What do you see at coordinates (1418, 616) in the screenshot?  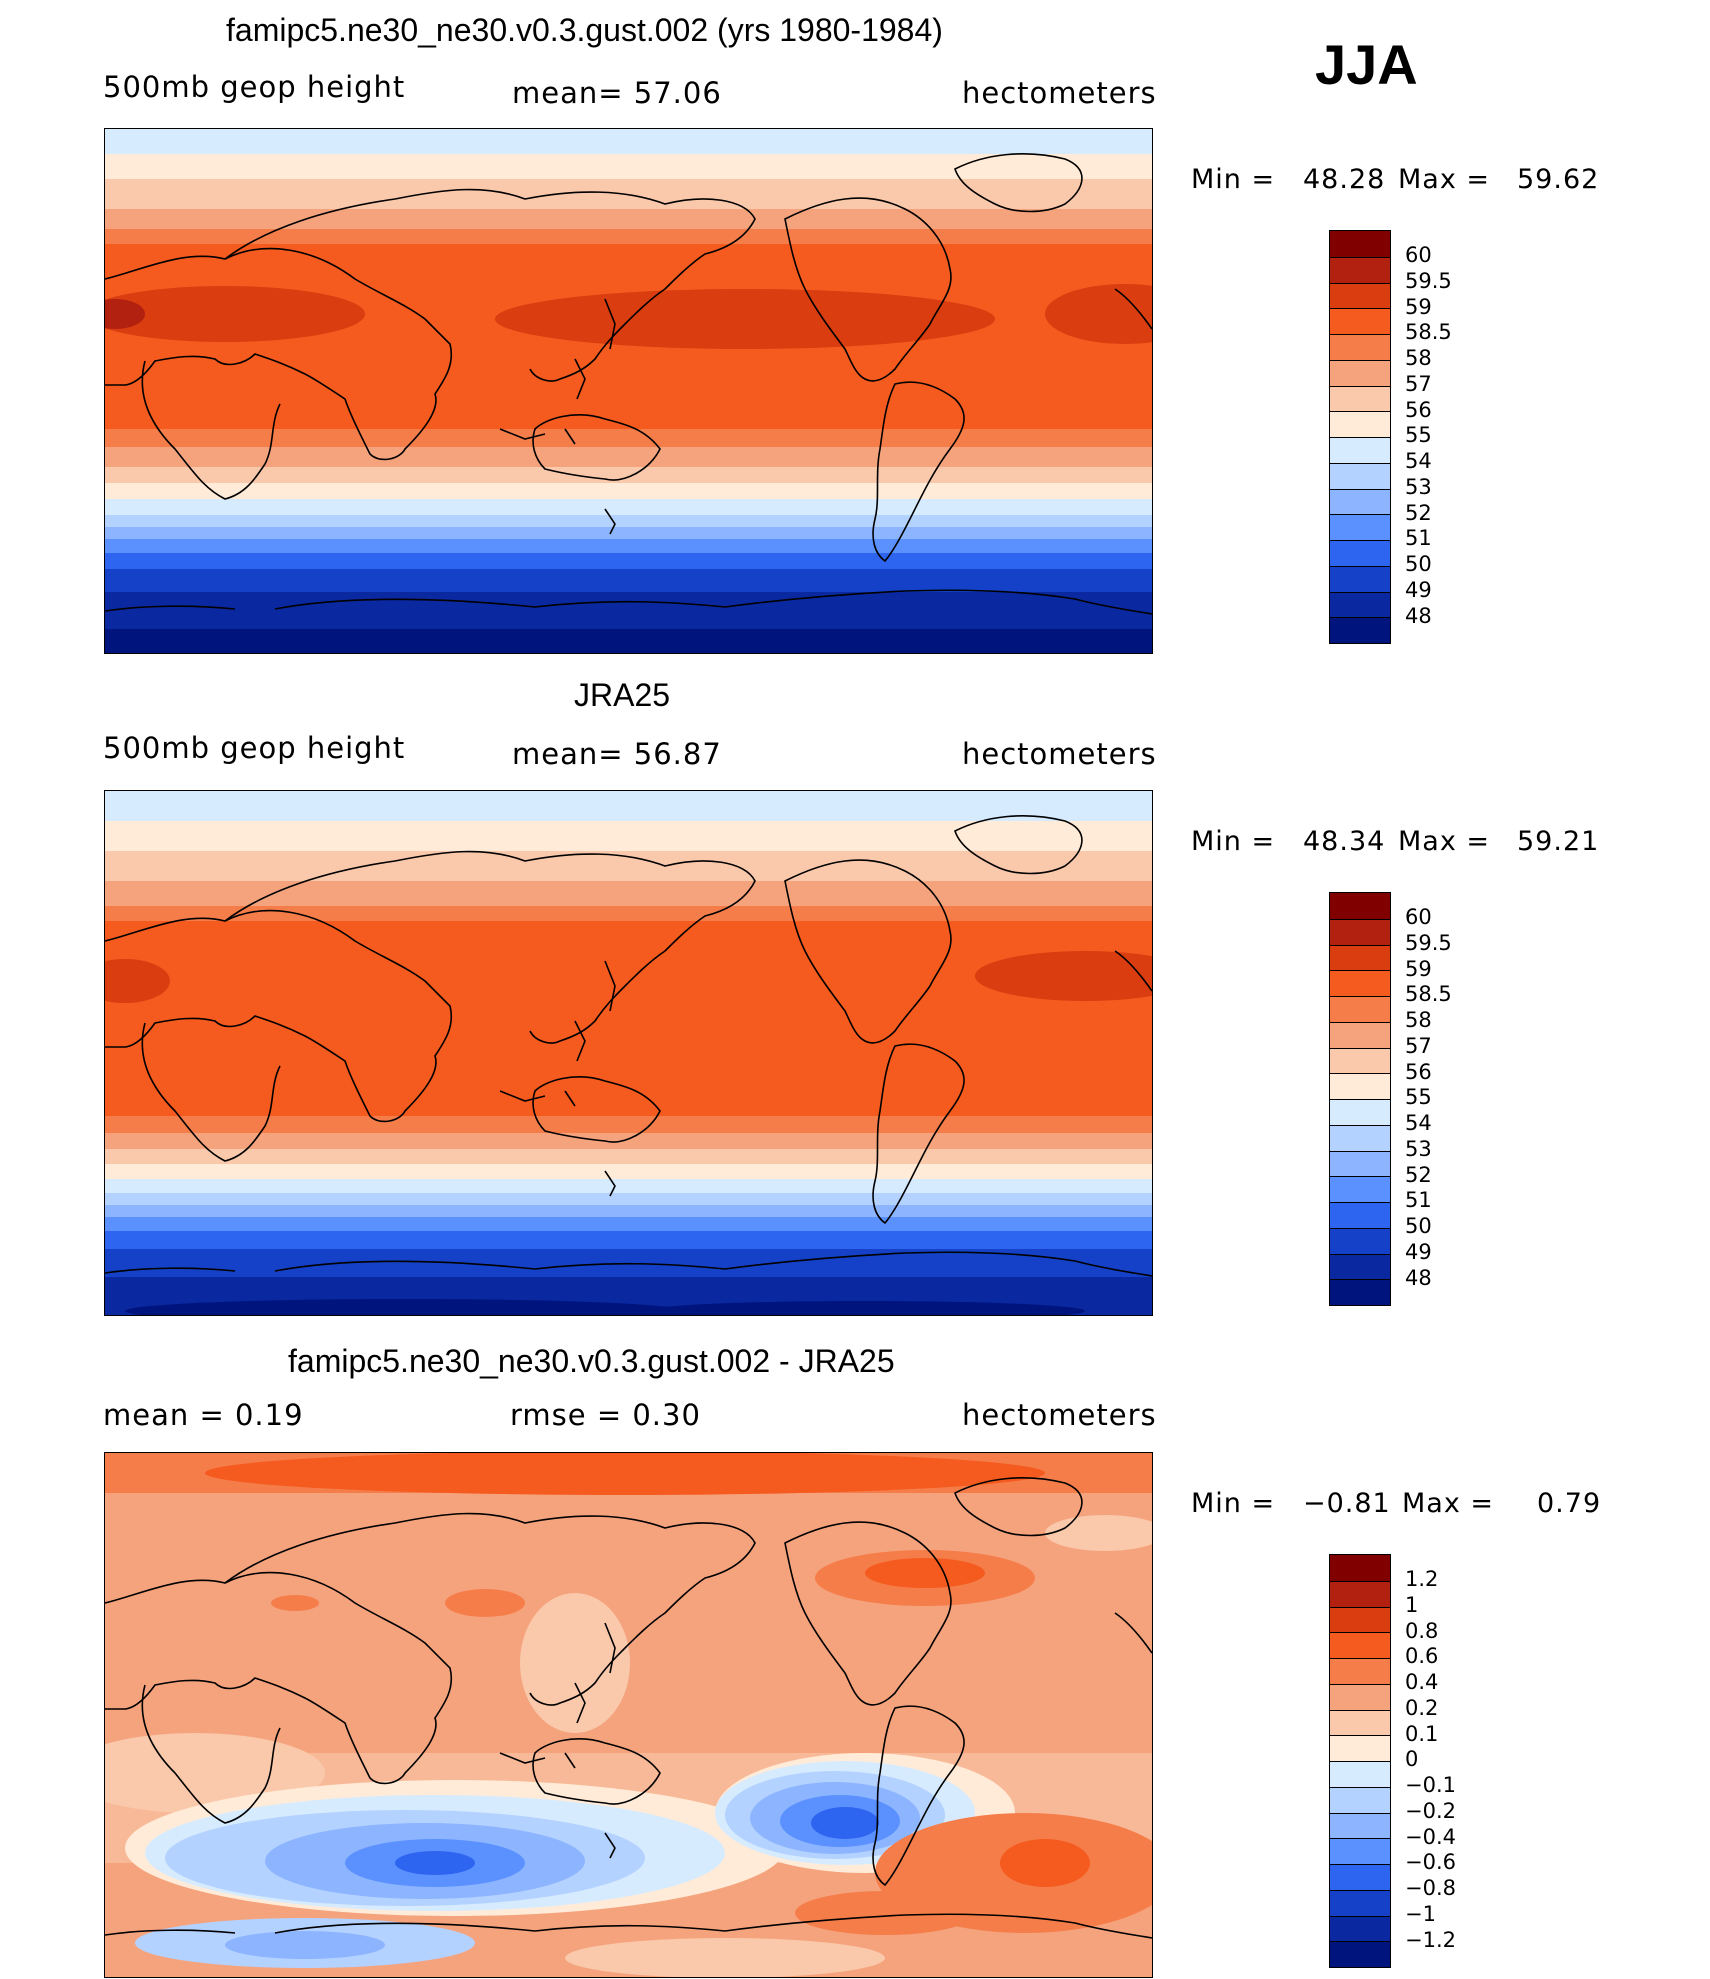 I see `panel-1-colorbar-label: 48` at bounding box center [1418, 616].